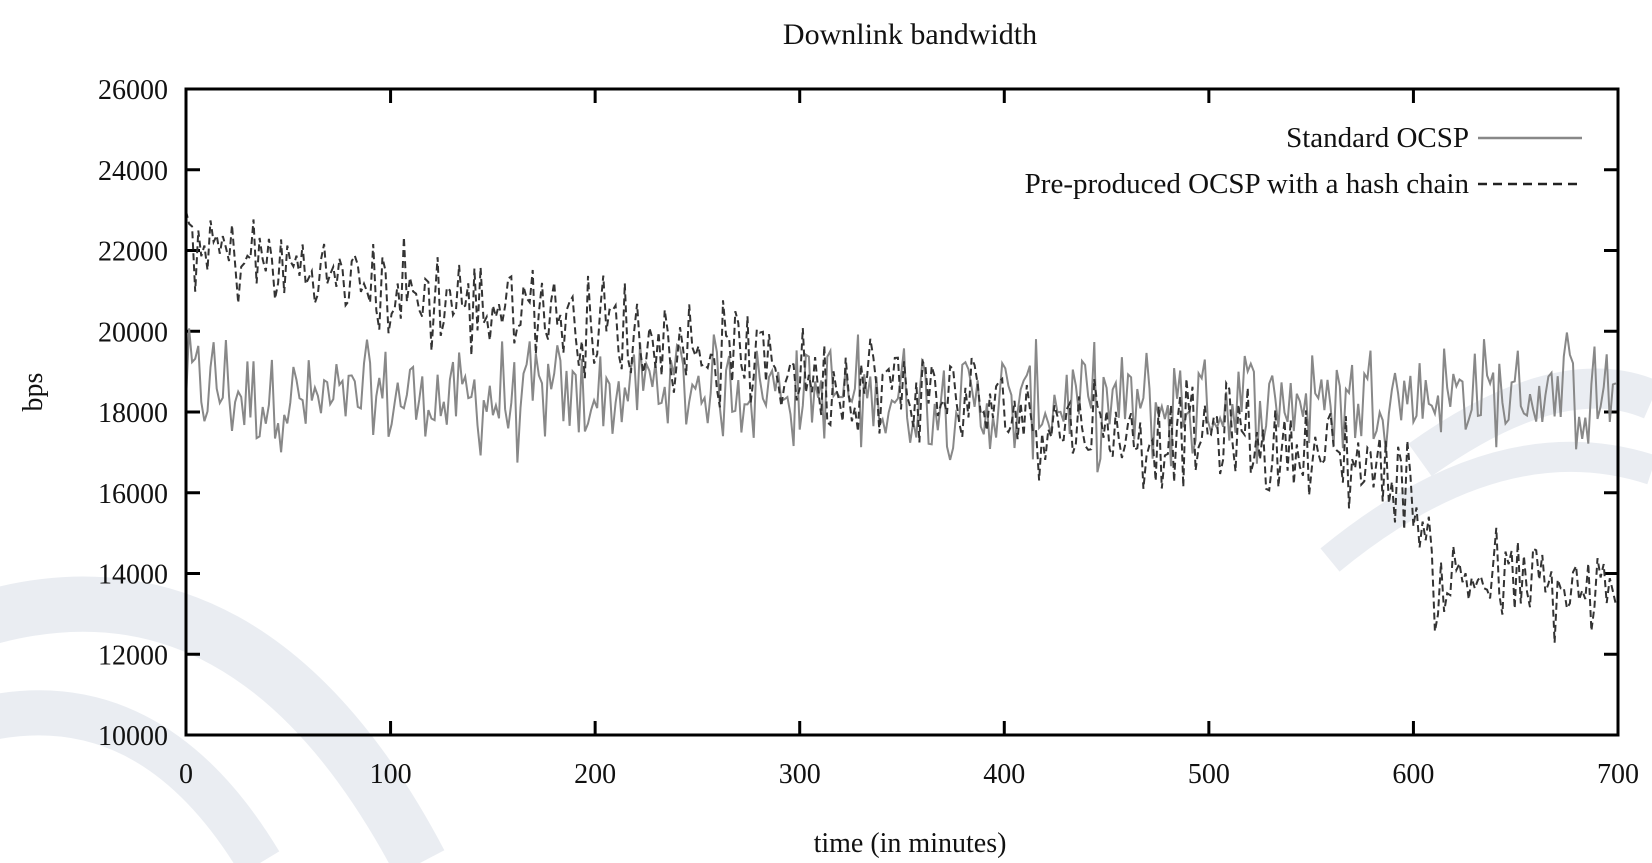 The width and height of the screenshot is (1652, 863). I want to click on y-tick-label: 20000, so click(133, 332).